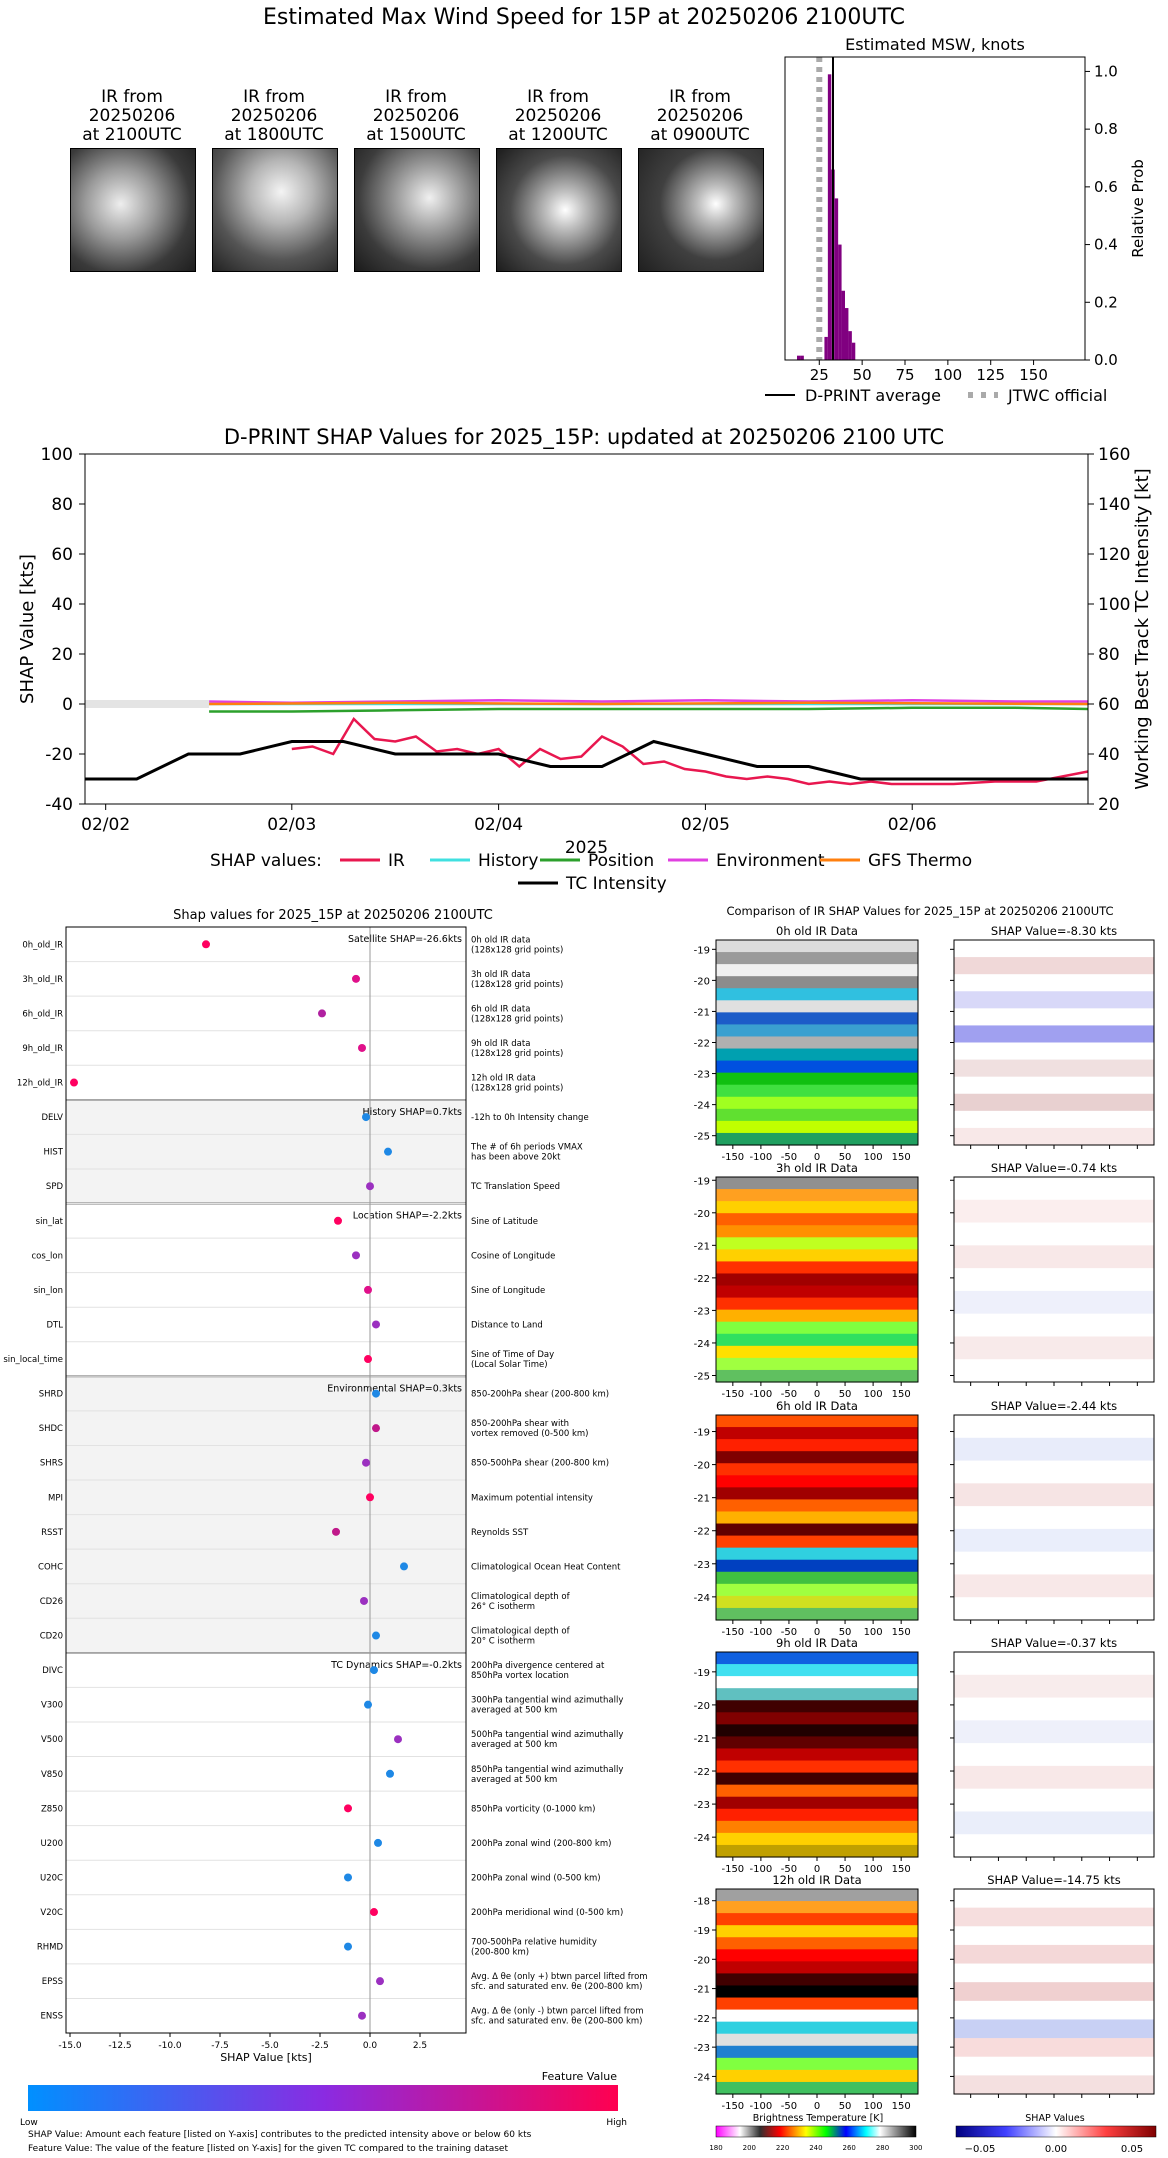 Image resolution: width=1168 pixels, height=2158 pixels. I want to click on feature-name: 12h_old_IR, so click(40, 1084).